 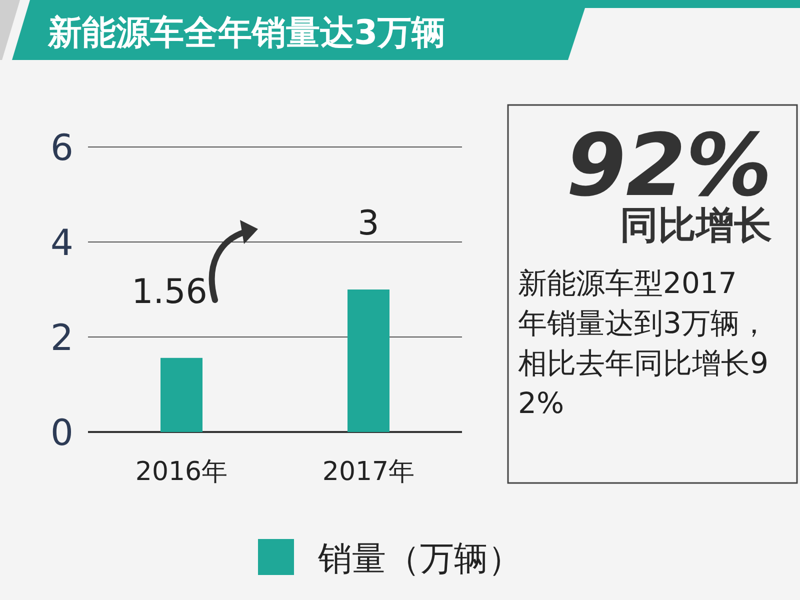 I want to click on y-tick-label: 4, so click(x=62, y=243).